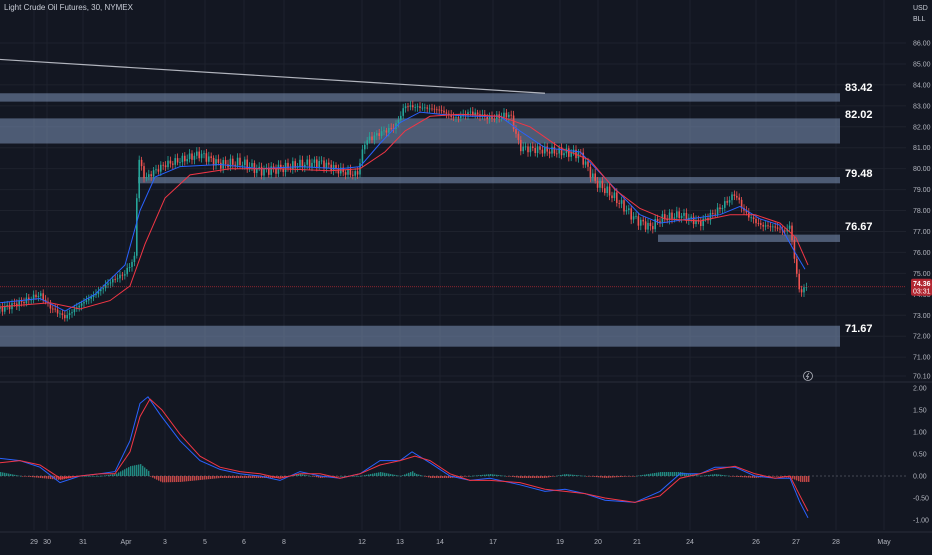 Image resolution: width=932 pixels, height=555 pixels. Describe the element at coordinates (560, 542) in the screenshot. I see `x-tick-label: 19` at that location.